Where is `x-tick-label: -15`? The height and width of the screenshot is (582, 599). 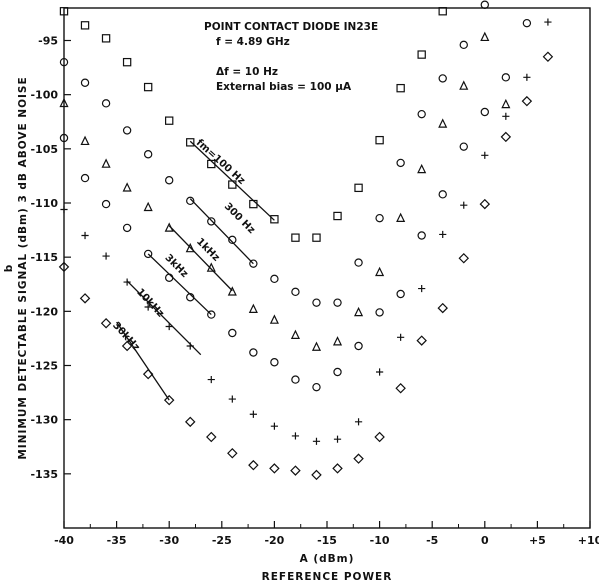
x-tick-label: -15 is located at coordinates (327, 540).